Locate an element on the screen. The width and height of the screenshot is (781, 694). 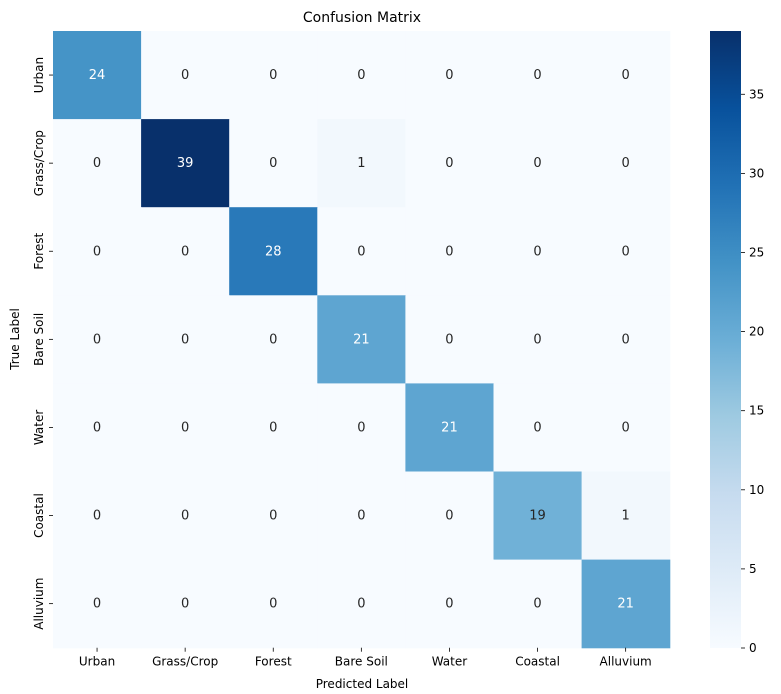
x-tick-label: Alluvium is located at coordinates (626, 662).